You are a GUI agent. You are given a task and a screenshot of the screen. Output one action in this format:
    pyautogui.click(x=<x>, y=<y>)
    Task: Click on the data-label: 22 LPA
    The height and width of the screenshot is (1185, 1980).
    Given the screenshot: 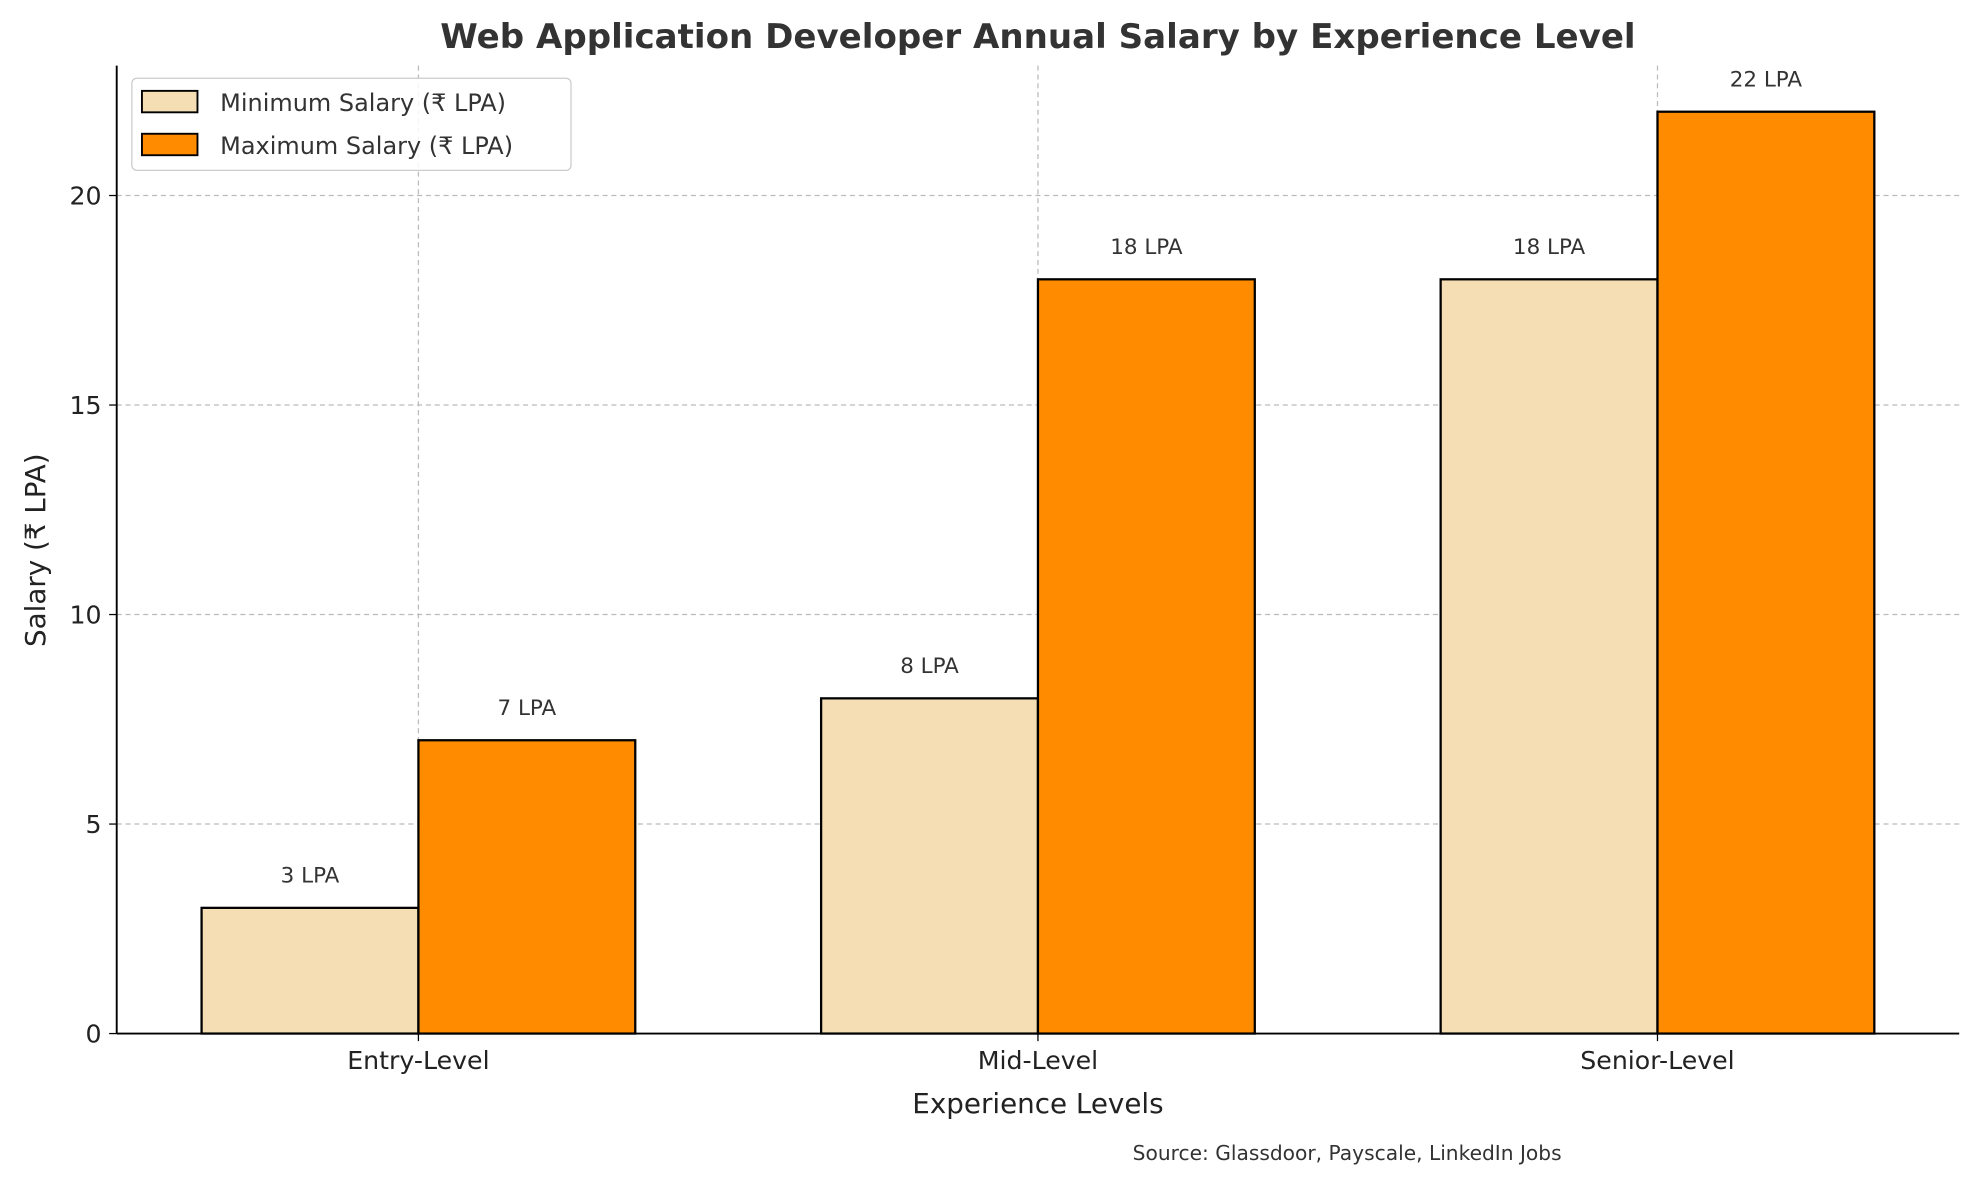 What is the action you would take?
    pyautogui.click(x=1766, y=79)
    